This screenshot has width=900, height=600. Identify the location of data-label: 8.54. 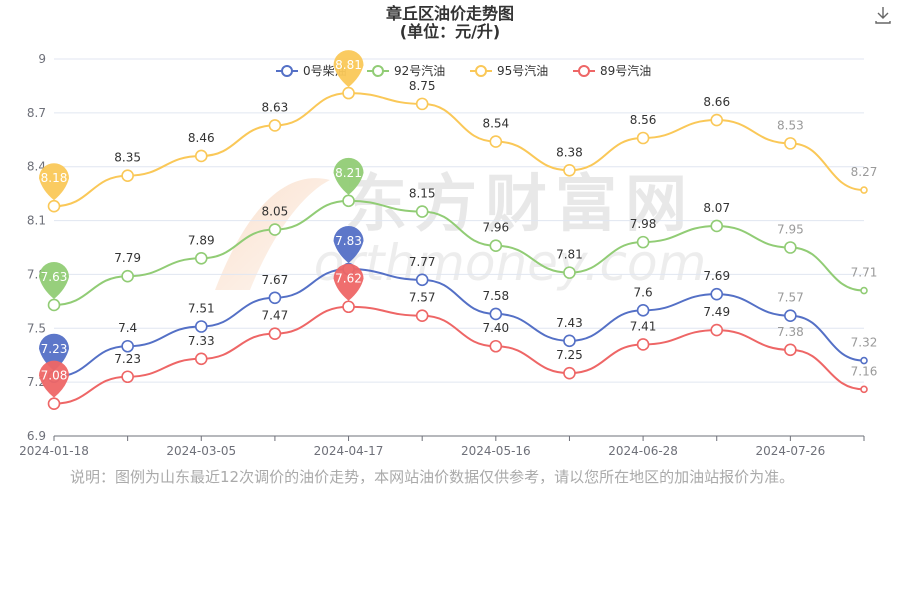
(495, 124).